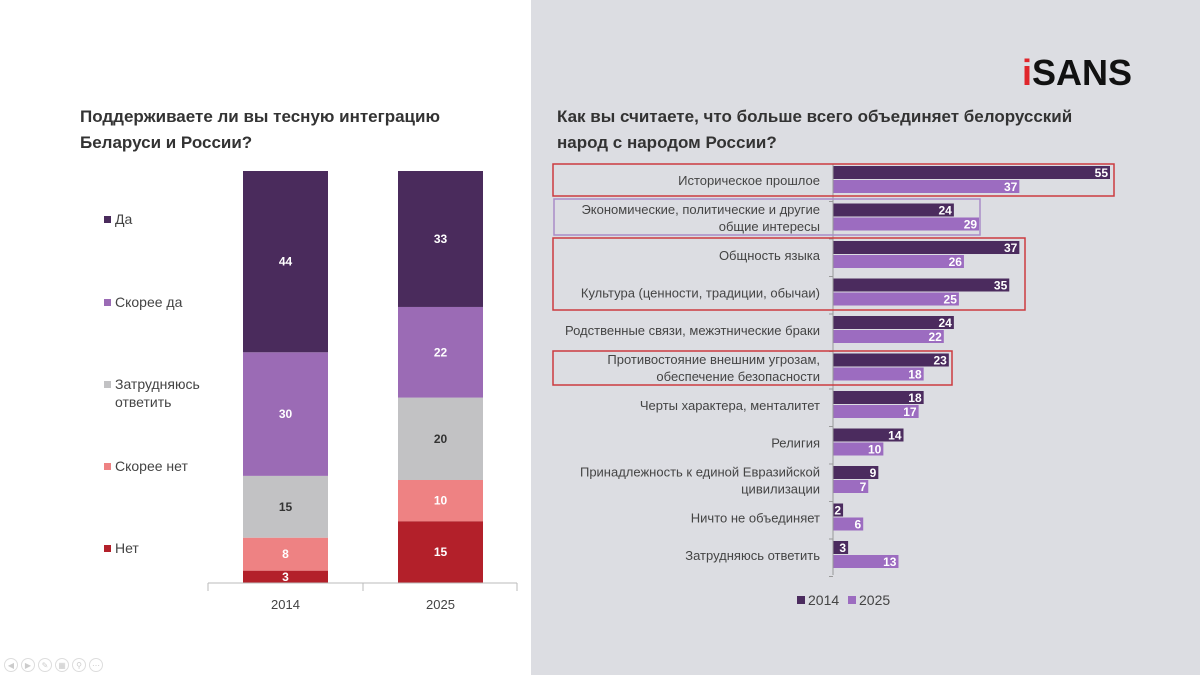 Image resolution: width=1200 pixels, height=675 pixels. I want to click on legend-label: Скорее нет, so click(151, 466).